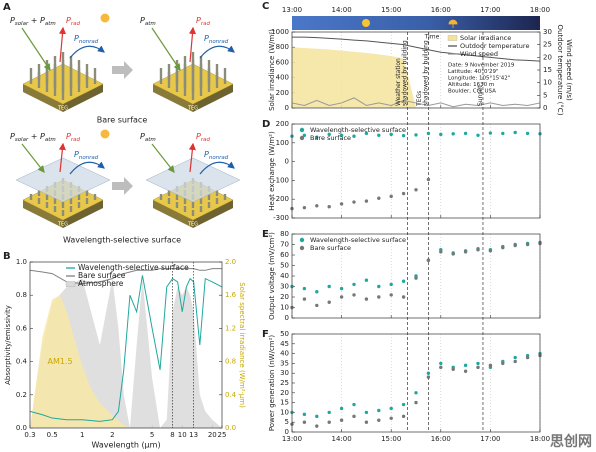  What do you see at coordinates (148, 21) in the screenshot?
I see `flux-label: Patm` at bounding box center [148, 21].